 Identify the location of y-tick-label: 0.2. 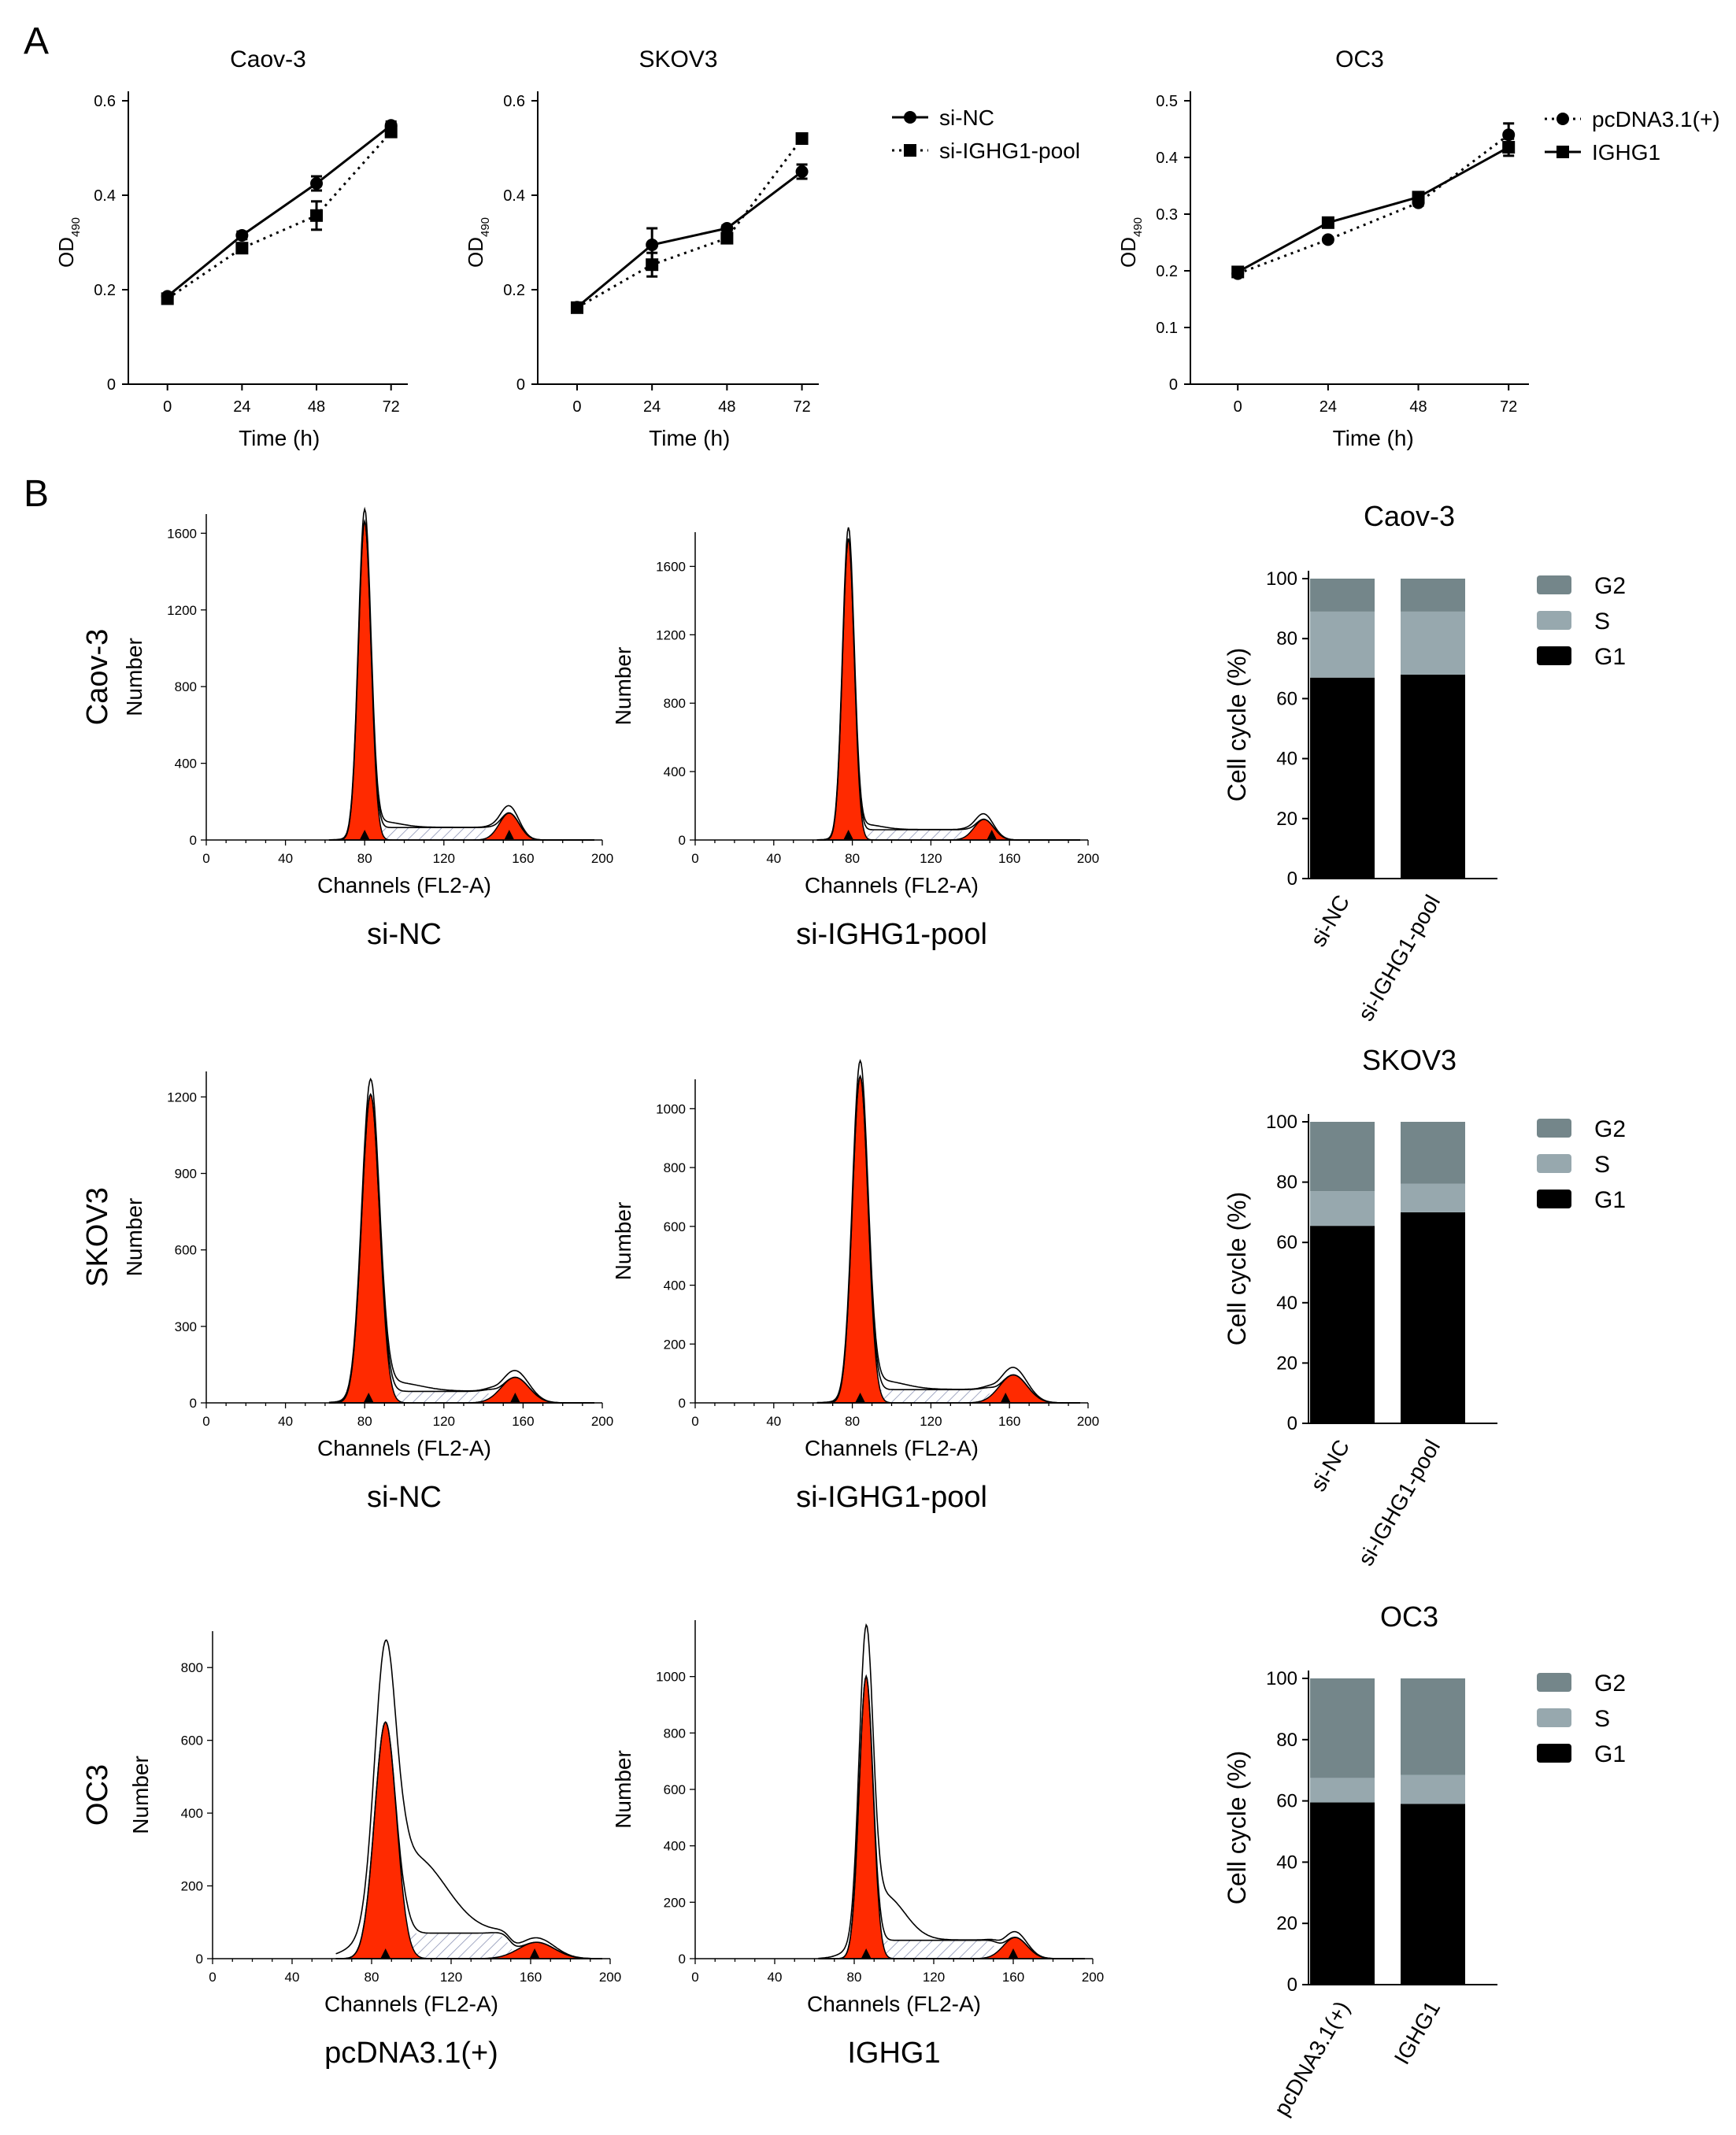
(514, 290).